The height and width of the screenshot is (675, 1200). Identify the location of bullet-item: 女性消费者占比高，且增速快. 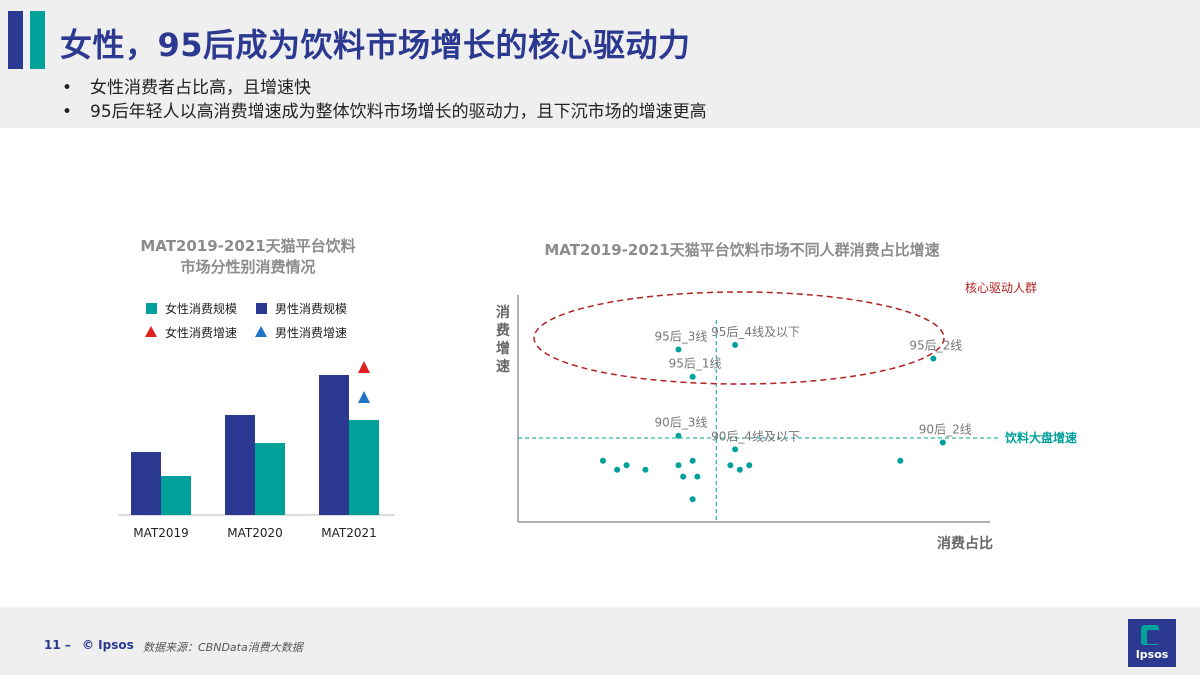
(384, 88).